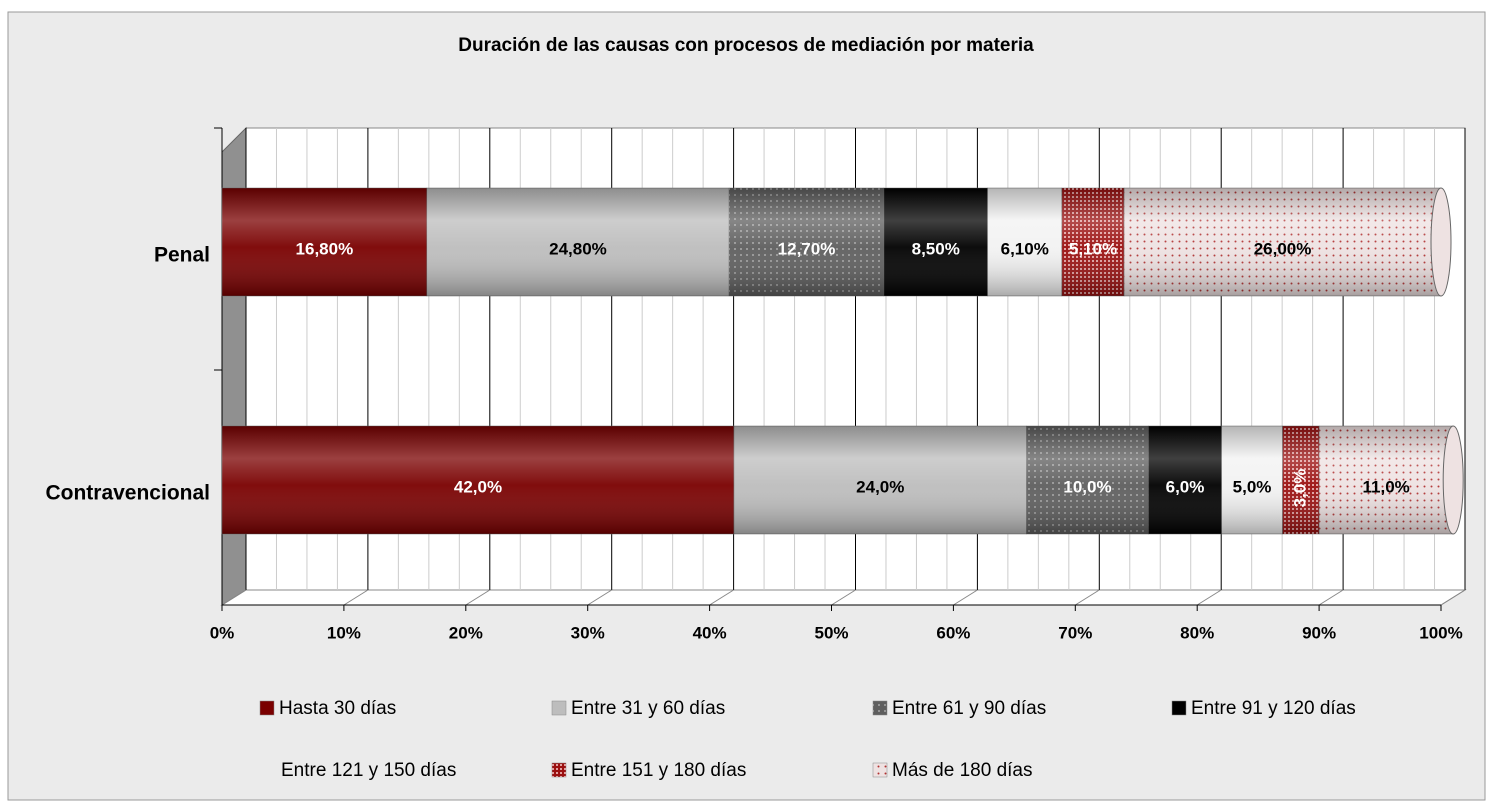 This screenshot has height=809, width=1493. I want to click on y-tick-label: Contravencional, so click(127, 493).